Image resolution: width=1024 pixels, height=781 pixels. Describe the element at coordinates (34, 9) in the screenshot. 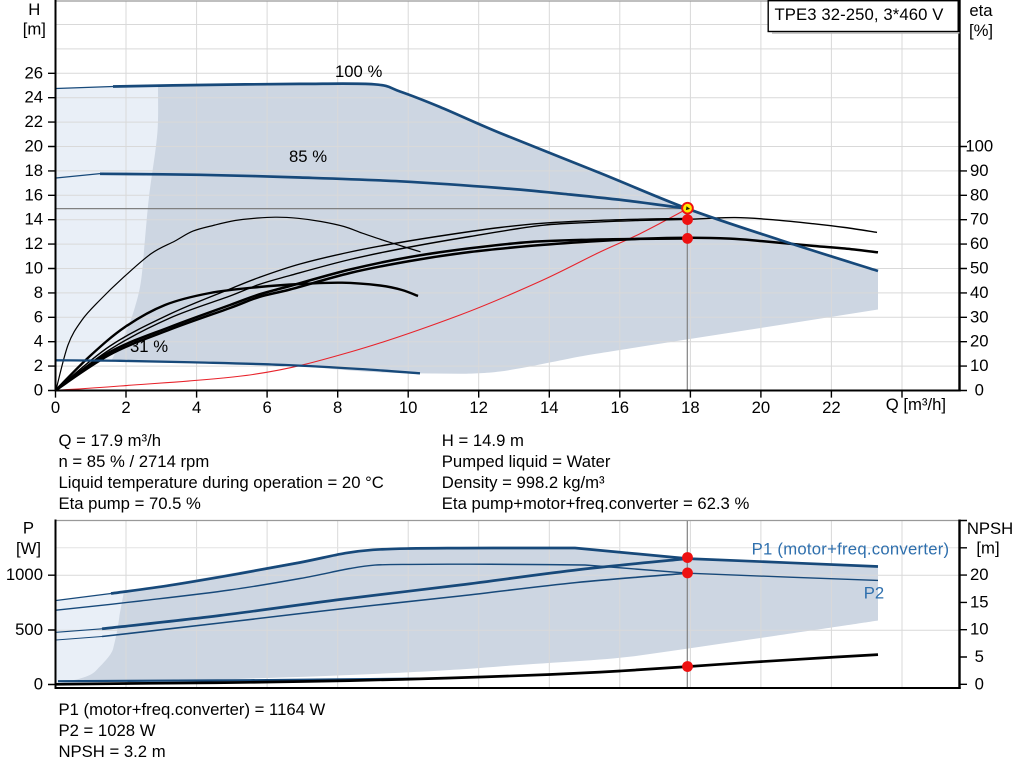

I see `svg-text: H` at that location.